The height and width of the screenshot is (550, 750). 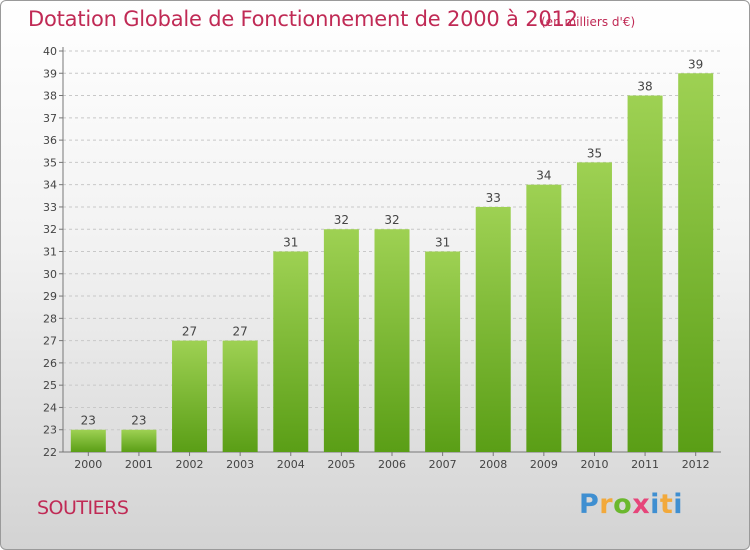 What do you see at coordinates (240, 464) in the screenshot?
I see `x-tick-label: 2003` at bounding box center [240, 464].